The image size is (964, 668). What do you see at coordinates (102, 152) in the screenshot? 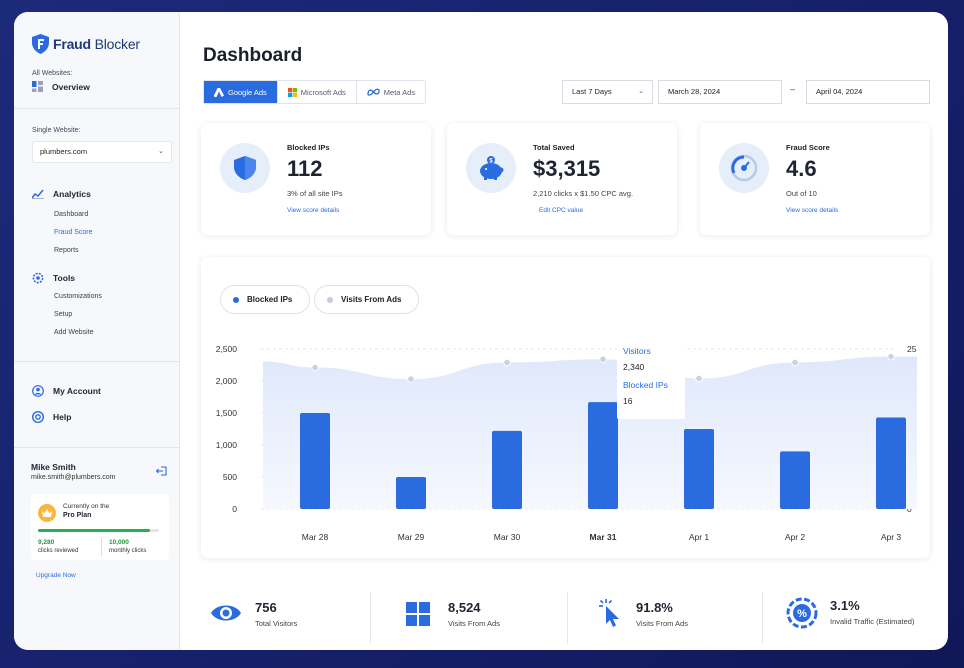
I see `website-select: plumbers.com ⌄` at bounding box center [102, 152].